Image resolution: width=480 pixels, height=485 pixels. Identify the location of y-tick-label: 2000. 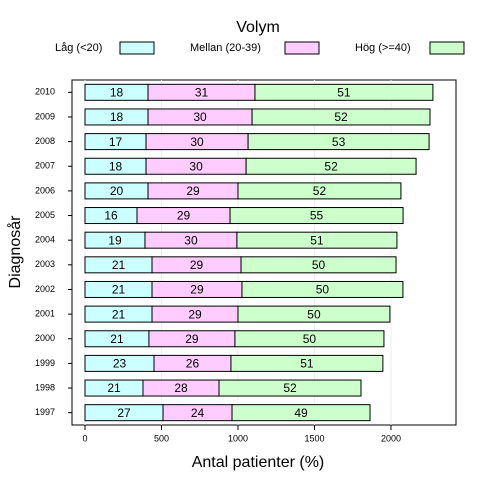
(45, 338).